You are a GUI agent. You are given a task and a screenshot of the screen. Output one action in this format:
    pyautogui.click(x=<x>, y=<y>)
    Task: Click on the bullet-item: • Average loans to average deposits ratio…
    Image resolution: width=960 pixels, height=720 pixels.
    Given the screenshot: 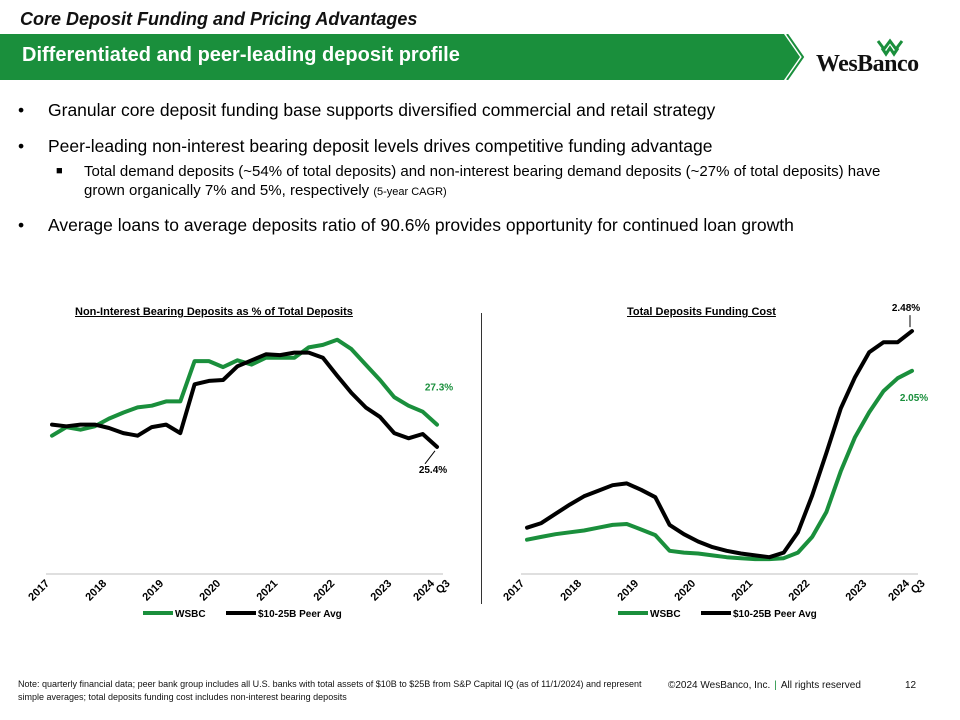 What is the action you would take?
    pyautogui.click(x=406, y=225)
    